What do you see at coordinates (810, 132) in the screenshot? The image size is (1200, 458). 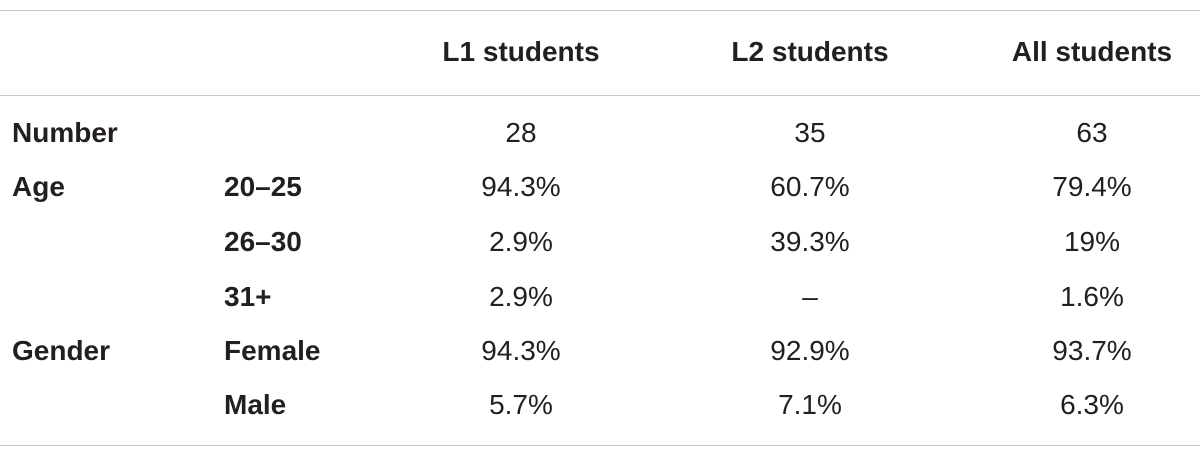 I see `cell-l2: 35` at bounding box center [810, 132].